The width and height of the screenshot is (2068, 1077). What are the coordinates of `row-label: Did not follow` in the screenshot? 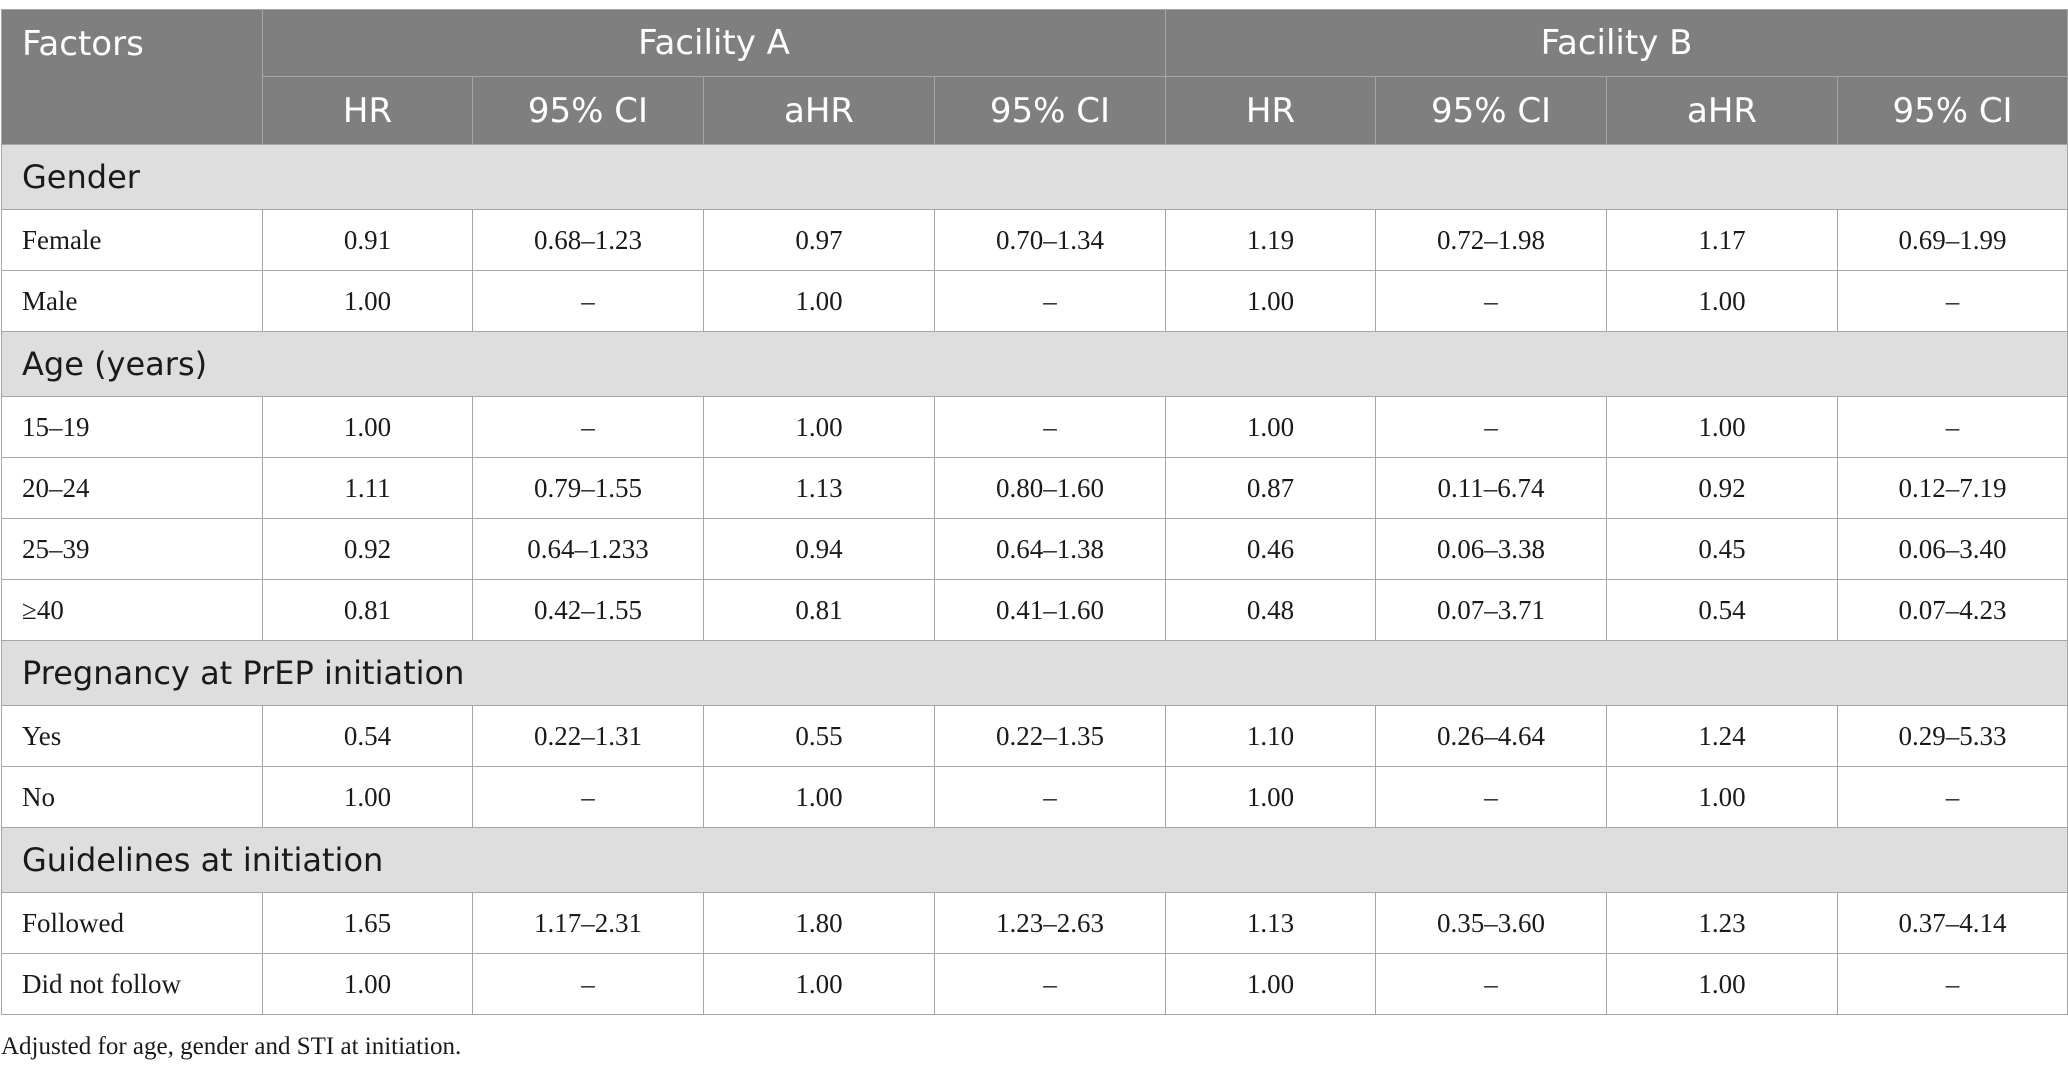 It's located at (132, 984).